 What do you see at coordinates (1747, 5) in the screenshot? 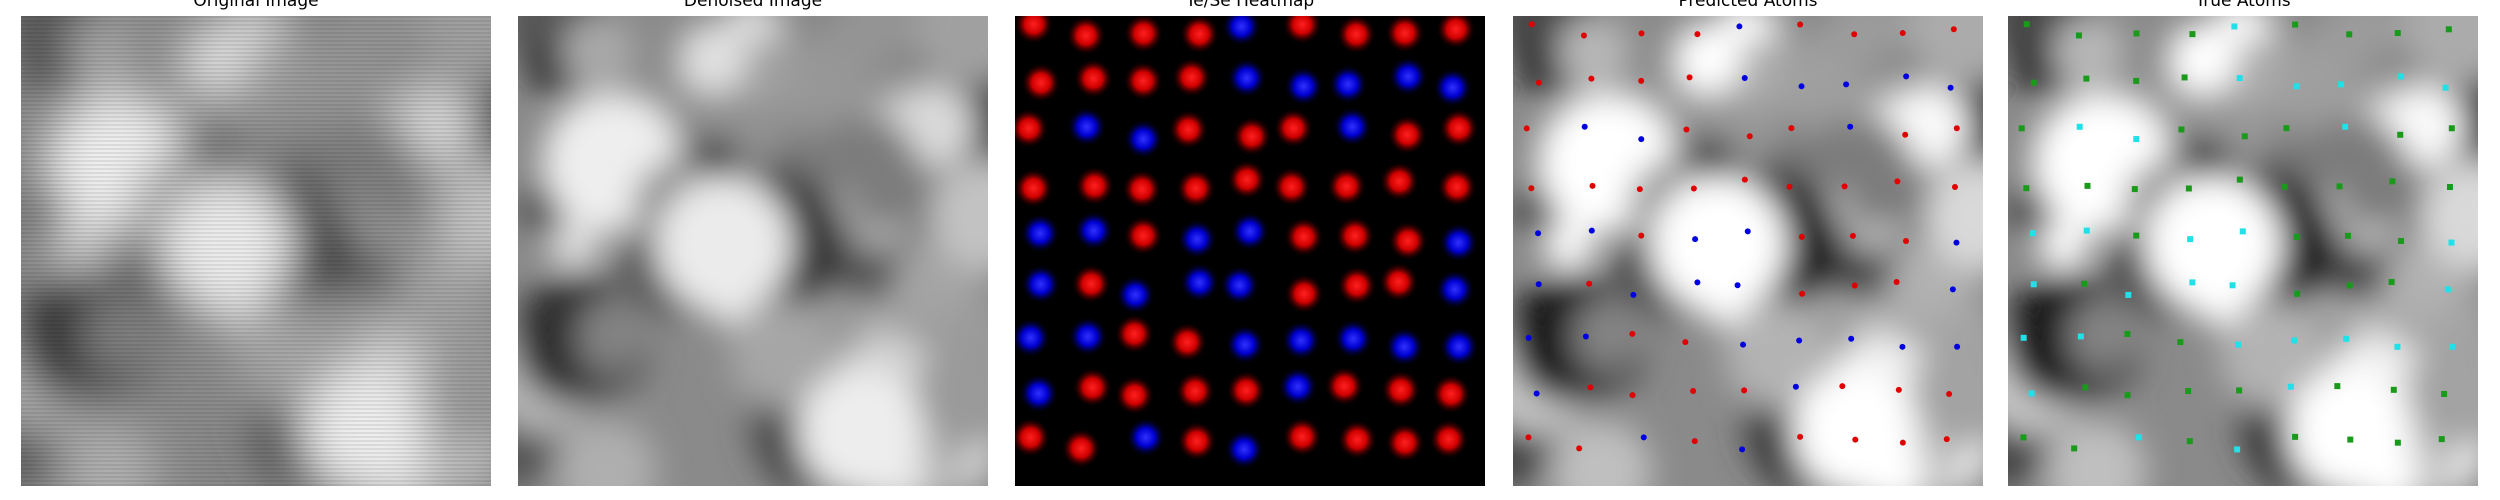
I see `panel-title: Predicted Atoms` at bounding box center [1747, 5].